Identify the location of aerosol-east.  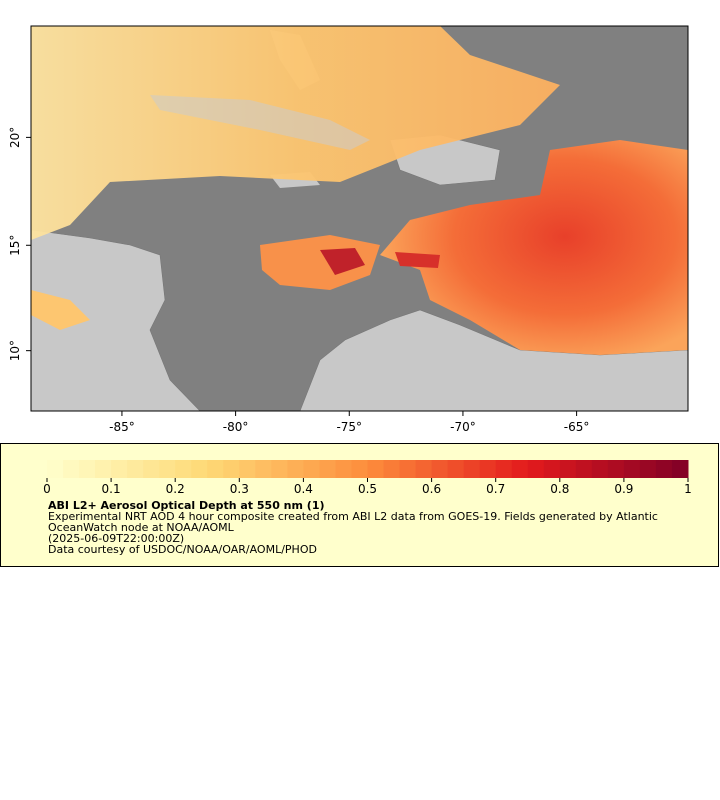
(534, 247).